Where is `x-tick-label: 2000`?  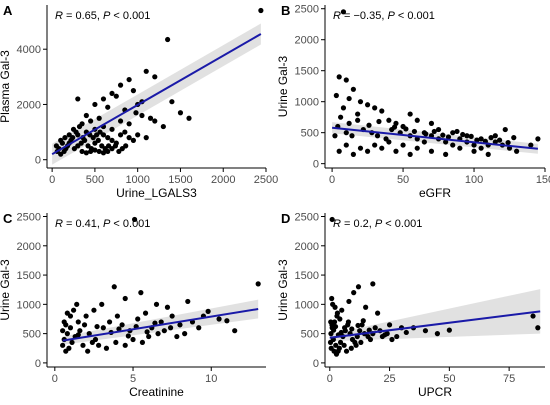 x-tick-label: 2000 is located at coordinates (223, 180).